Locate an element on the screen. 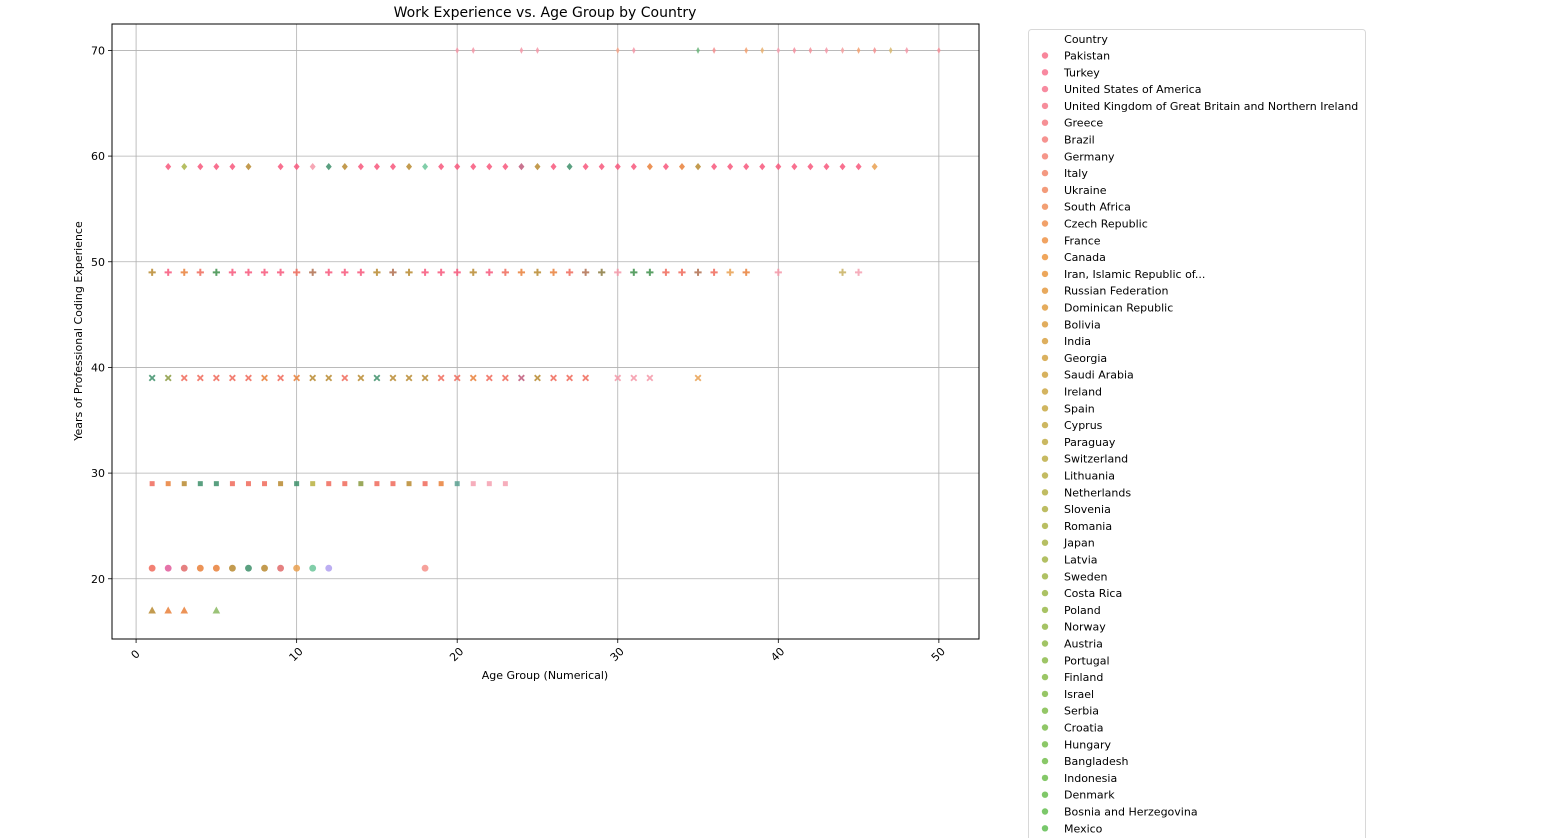  legend-entry-label: Germany is located at coordinates (1089, 156).